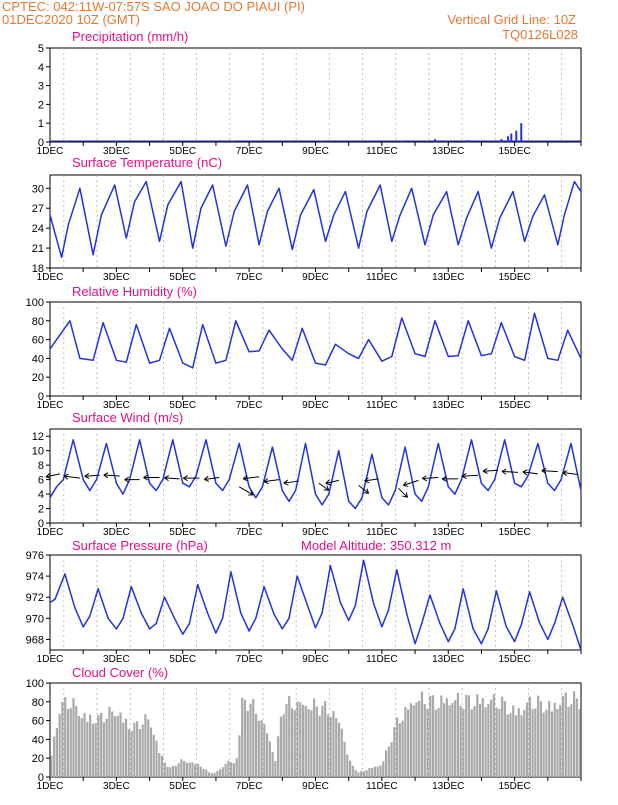 The height and width of the screenshot is (805, 618). Describe the element at coordinates (315, 405) in the screenshot. I see `x-tick-label: 9DEC` at that location.